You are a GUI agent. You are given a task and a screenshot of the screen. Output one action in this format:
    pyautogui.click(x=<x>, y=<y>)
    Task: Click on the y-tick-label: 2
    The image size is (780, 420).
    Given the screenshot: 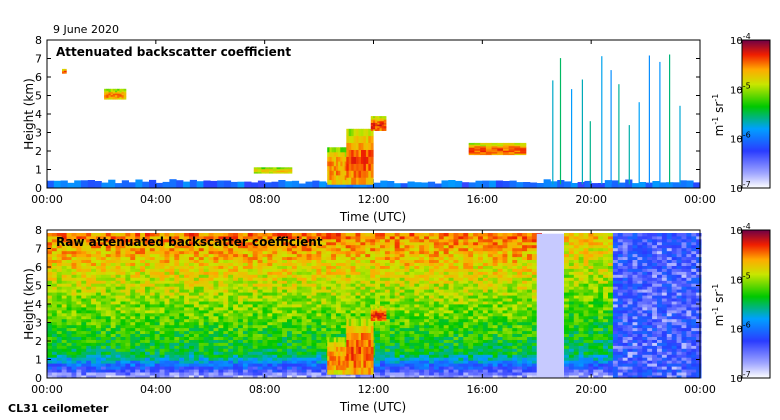 What is the action you would take?
    pyautogui.click(x=38, y=151)
    